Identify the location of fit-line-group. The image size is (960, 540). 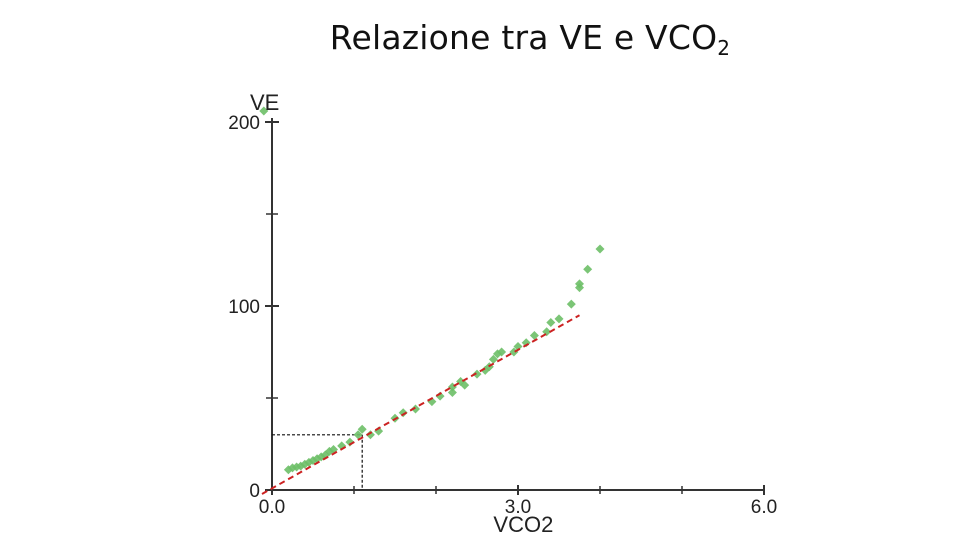
(420, 404).